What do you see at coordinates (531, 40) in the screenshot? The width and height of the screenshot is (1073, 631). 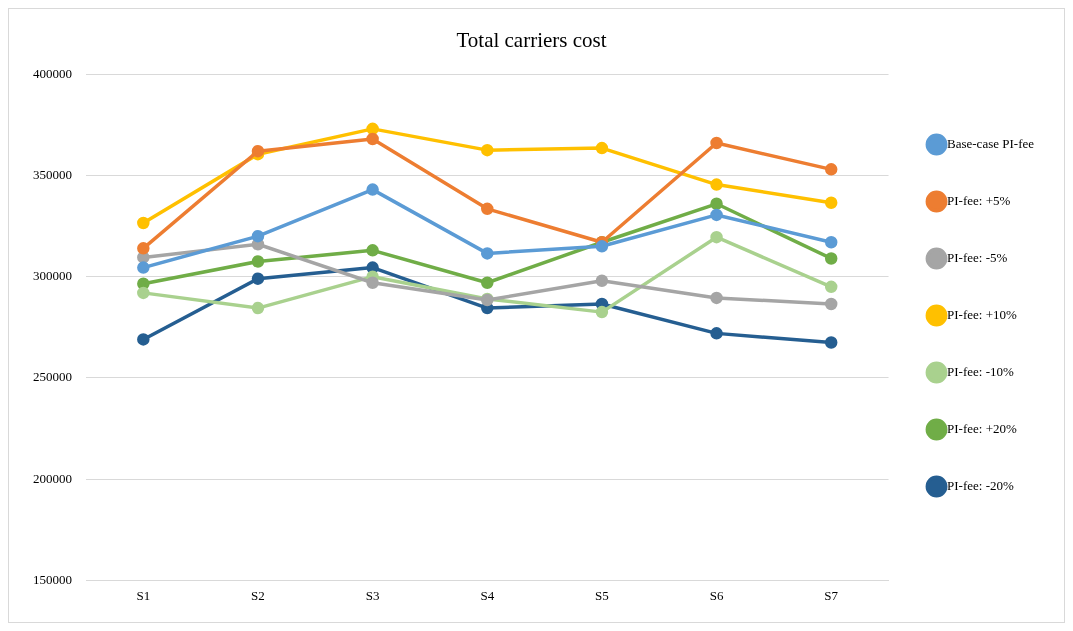 I see `chart-title: Total carriers cost` at bounding box center [531, 40].